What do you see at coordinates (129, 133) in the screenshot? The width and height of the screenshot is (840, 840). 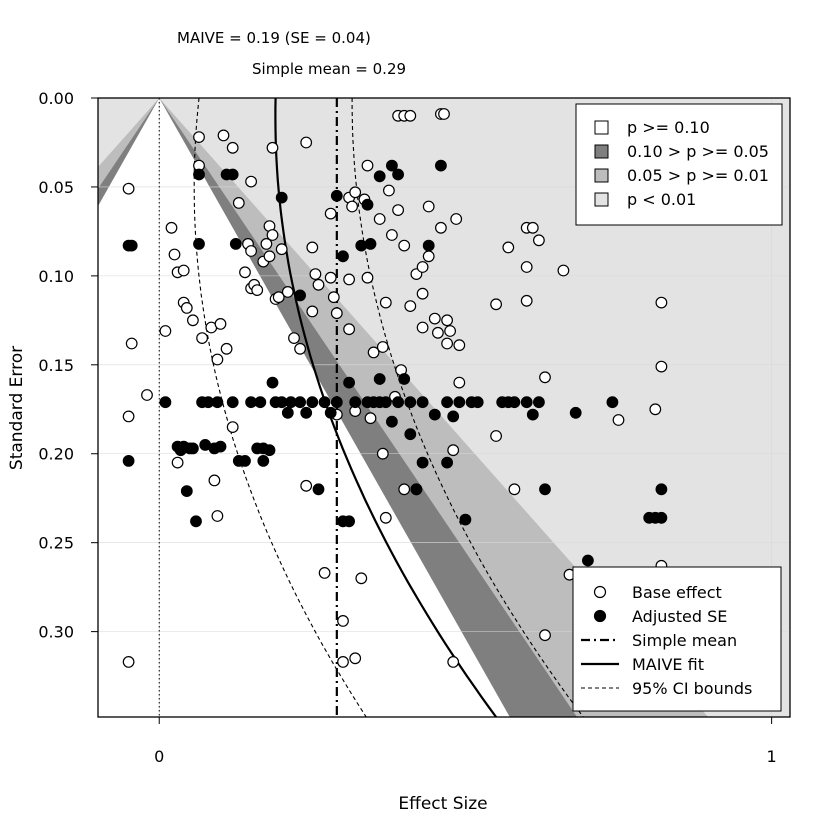 I see `contour-p-lt-001-left` at bounding box center [129, 133].